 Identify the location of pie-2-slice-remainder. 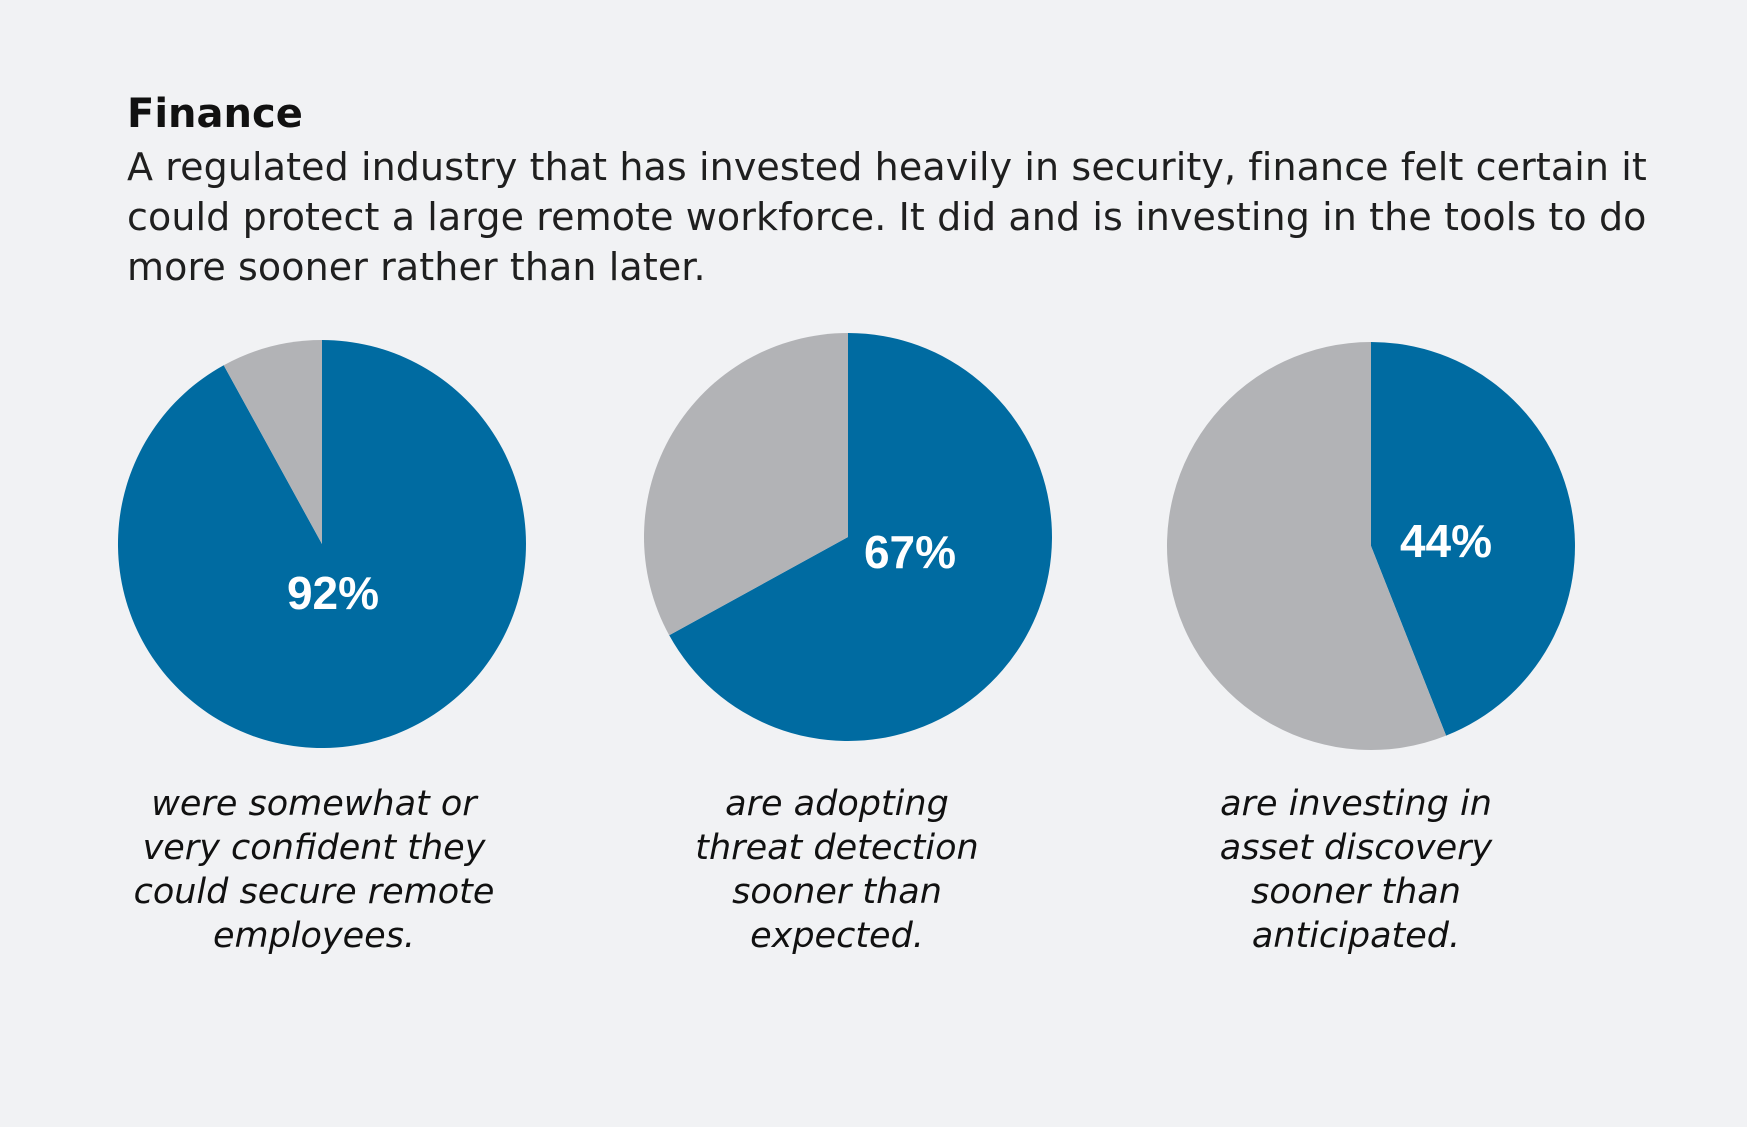
(745, 484).